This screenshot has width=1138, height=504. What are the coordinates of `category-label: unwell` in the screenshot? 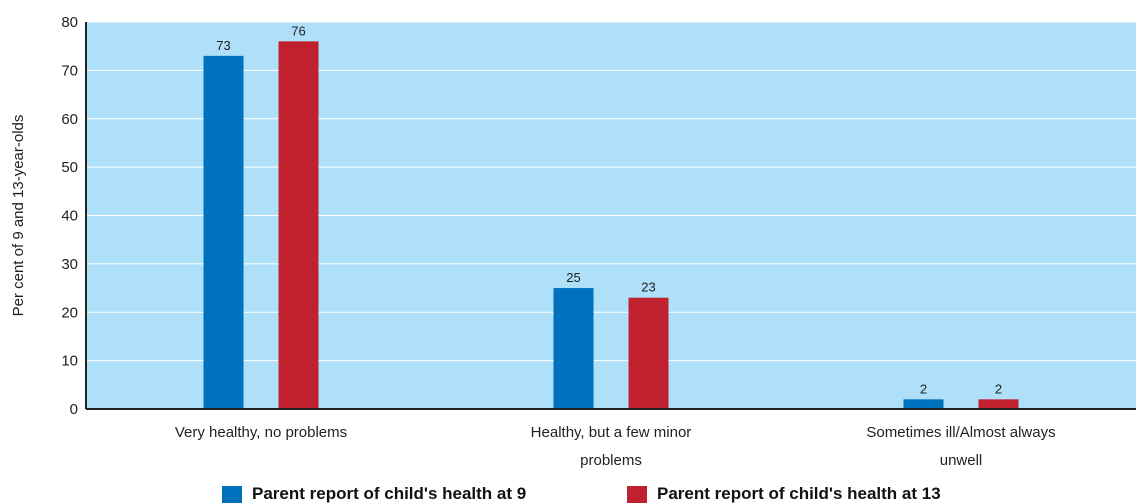 It's located at (961, 460).